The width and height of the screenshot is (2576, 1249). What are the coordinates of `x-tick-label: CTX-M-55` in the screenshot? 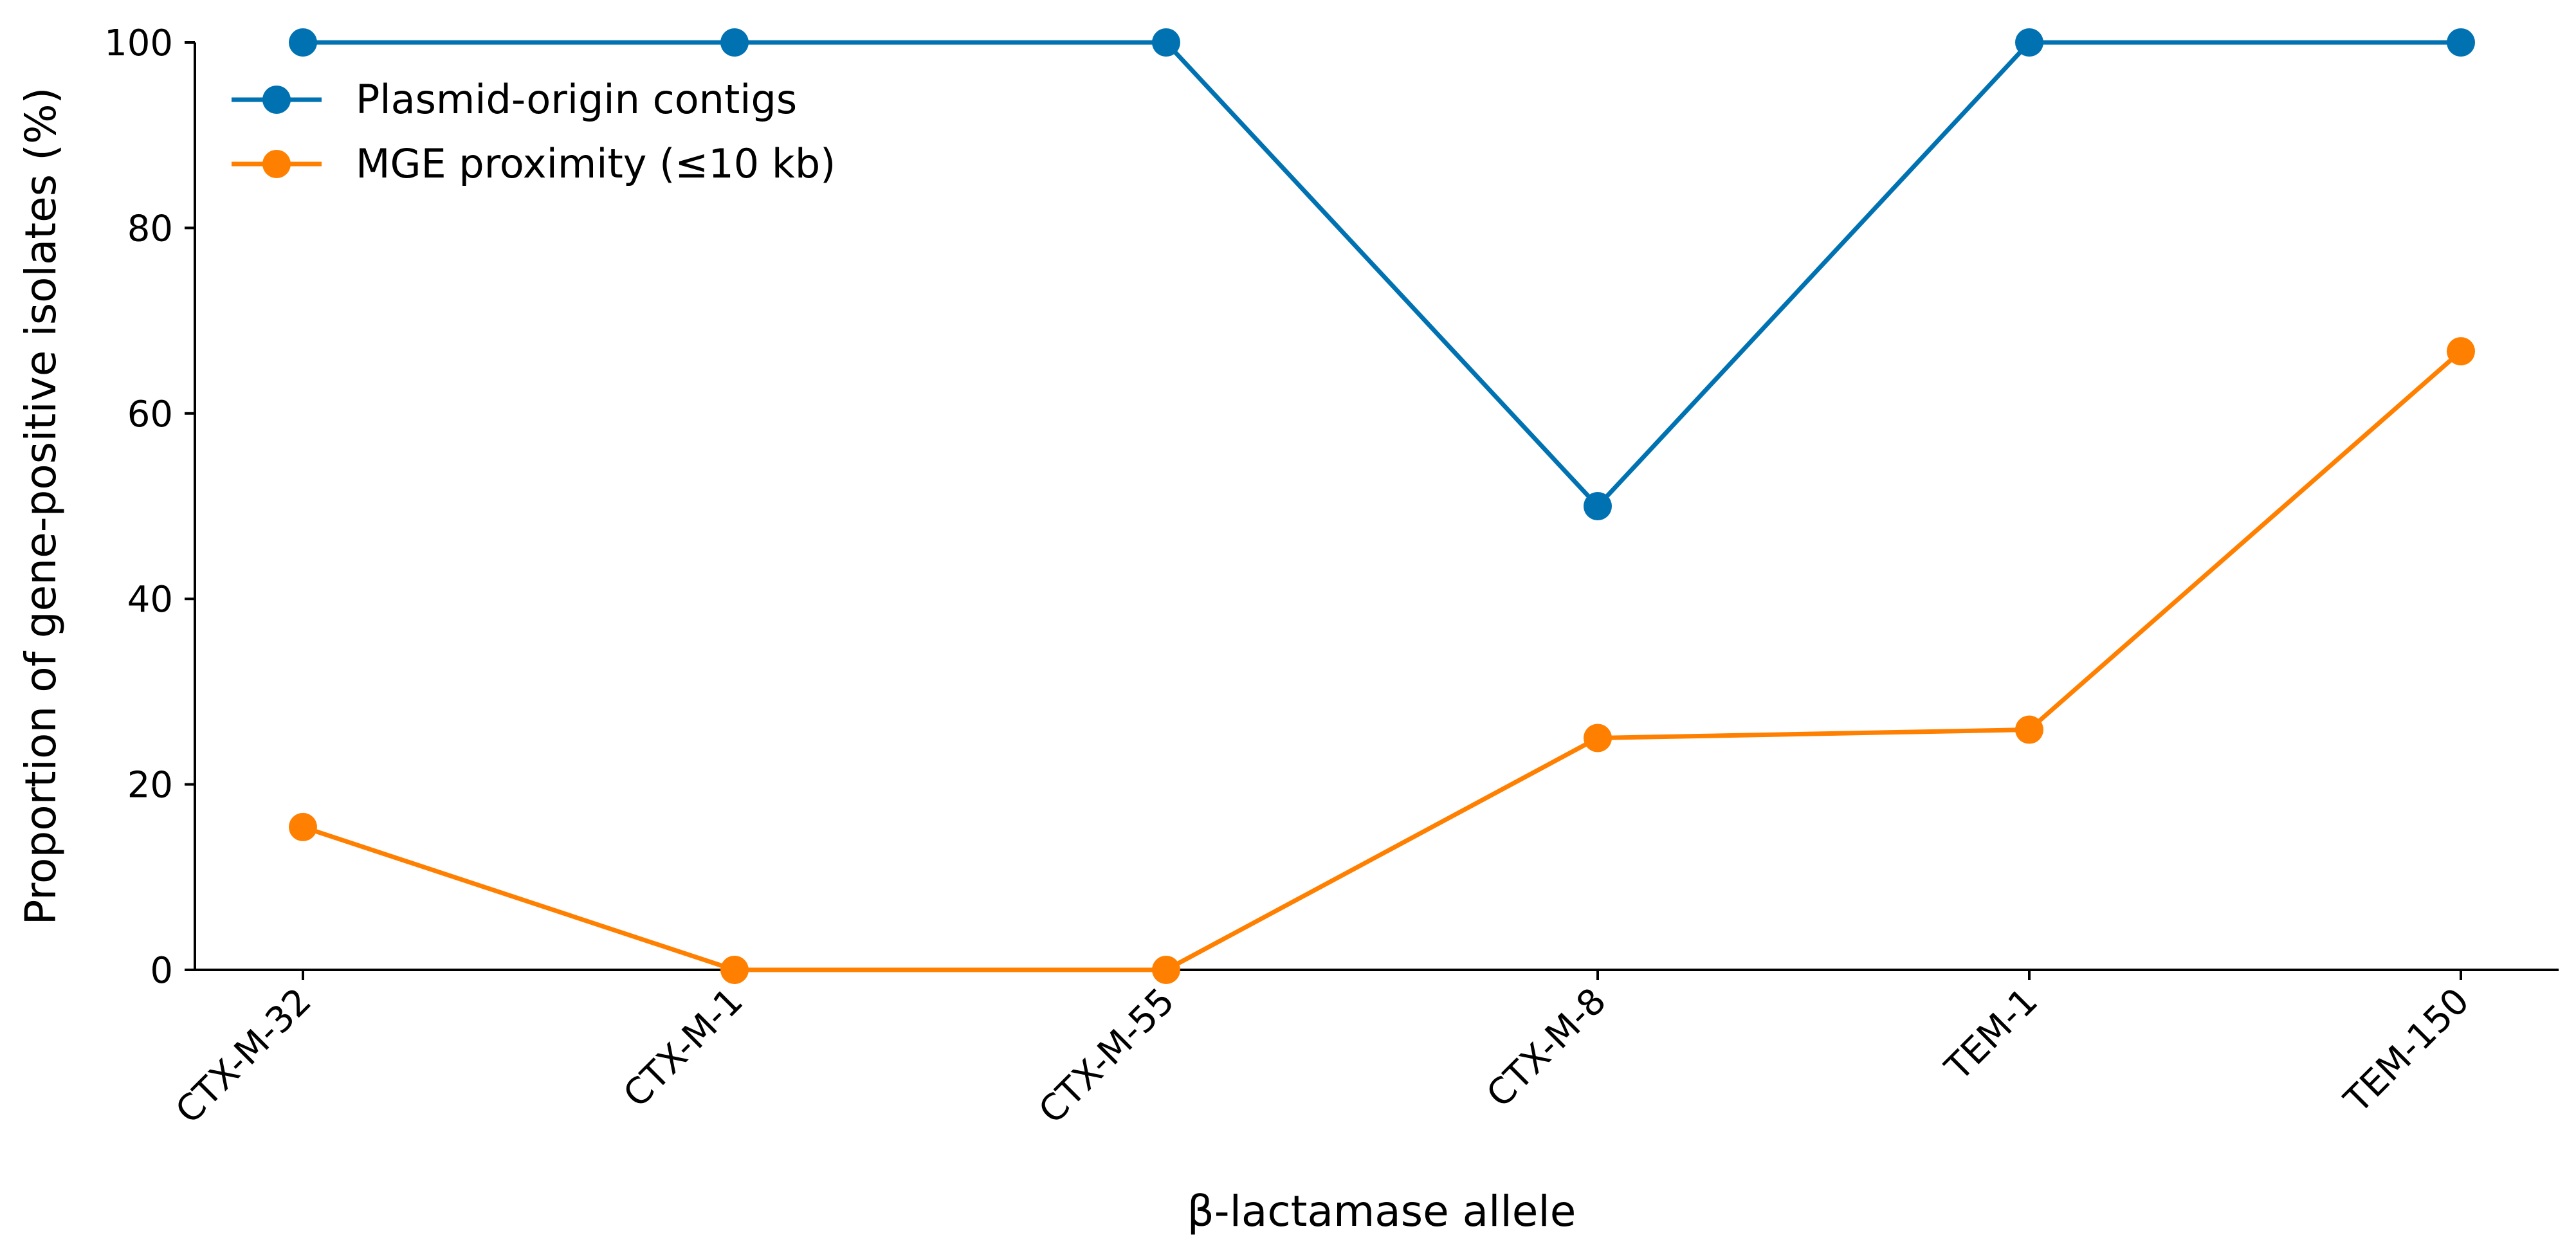 It's located at (1107, 1056).